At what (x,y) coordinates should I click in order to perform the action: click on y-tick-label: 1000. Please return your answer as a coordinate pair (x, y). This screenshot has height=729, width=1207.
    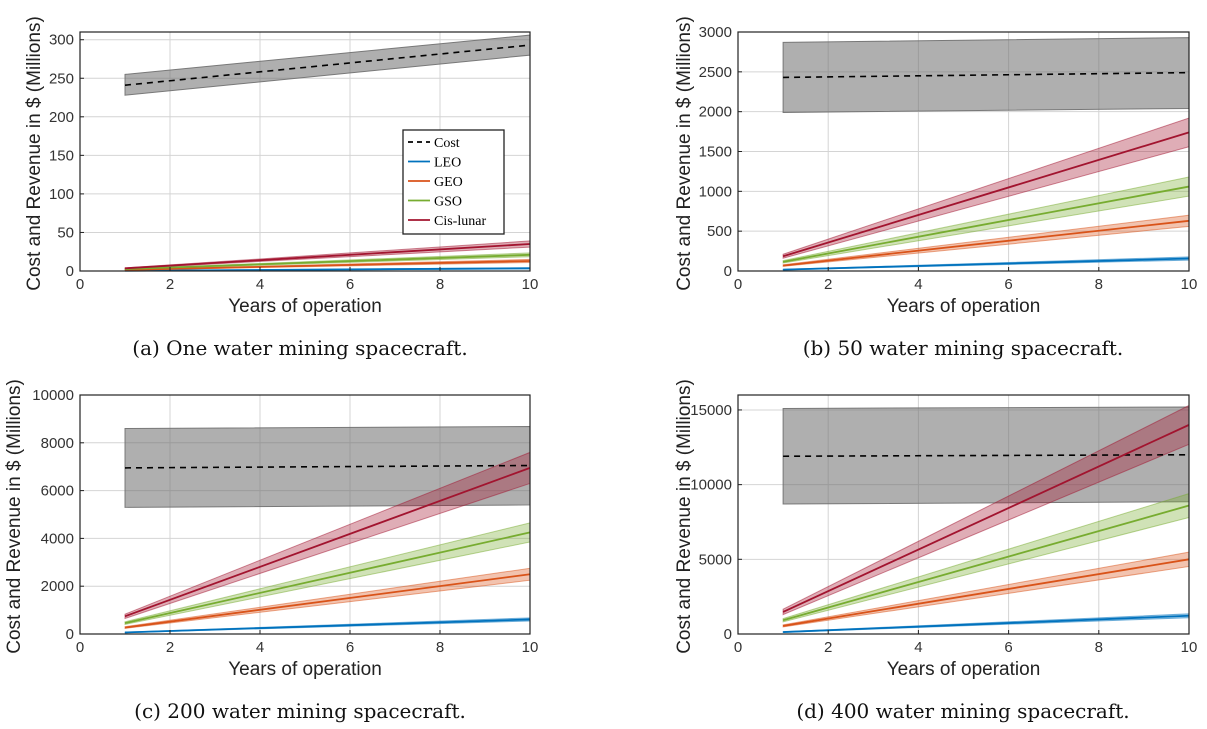
    Looking at the image, I should click on (715, 191).